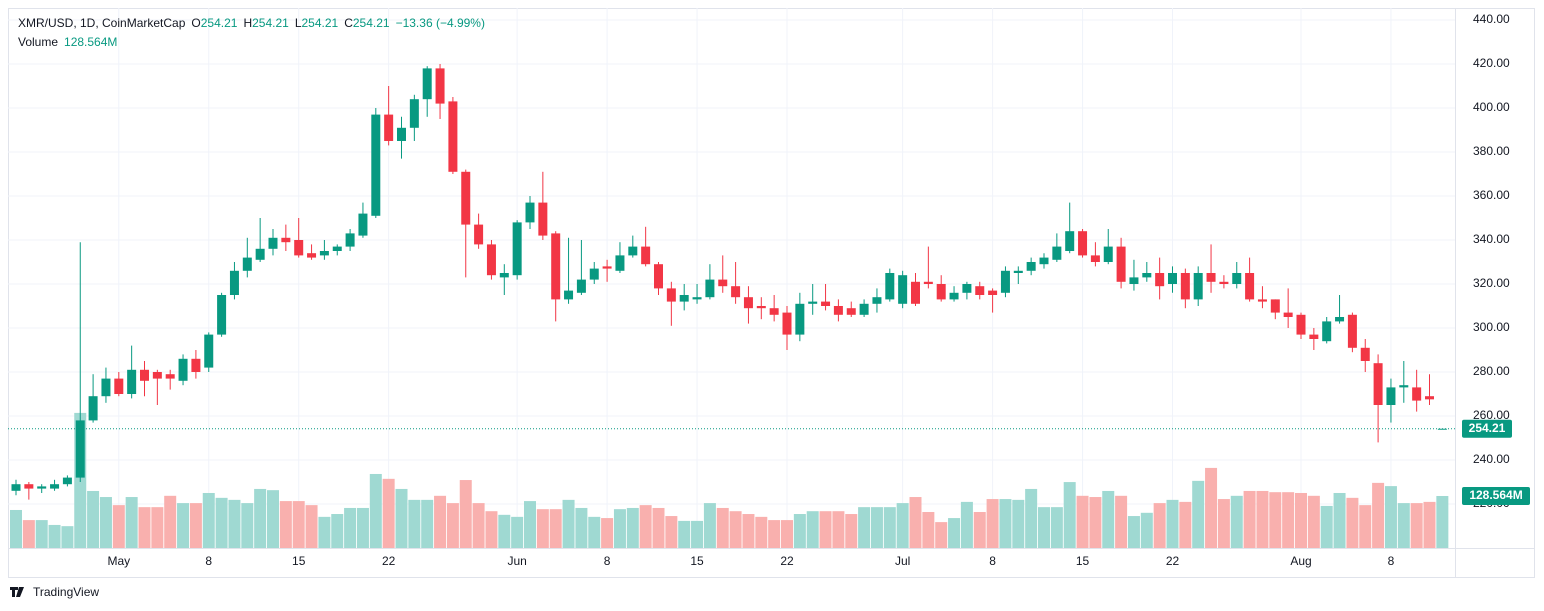  What do you see at coordinates (1491, 327) in the screenshot?
I see `y-tick-label: 300.00` at bounding box center [1491, 327].